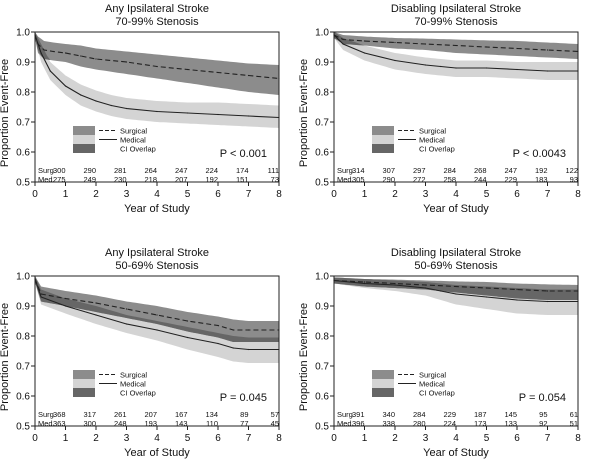 Image resolution: width=595 pixels, height=464 pixels. Describe the element at coordinates (275, 414) in the screenshot. I see `at-risk-value: 57` at that location.